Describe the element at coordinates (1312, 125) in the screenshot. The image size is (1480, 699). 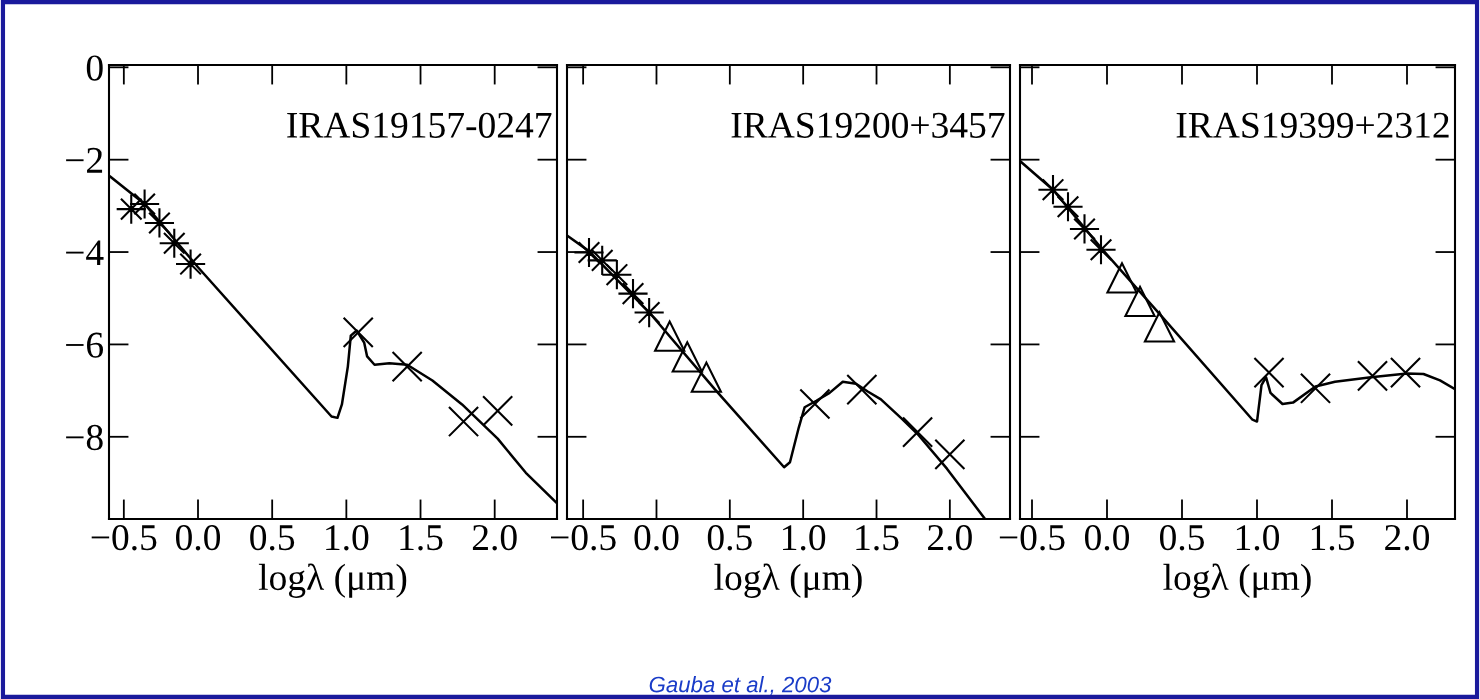
I see `annotation: IRAS19399+2312` at that location.